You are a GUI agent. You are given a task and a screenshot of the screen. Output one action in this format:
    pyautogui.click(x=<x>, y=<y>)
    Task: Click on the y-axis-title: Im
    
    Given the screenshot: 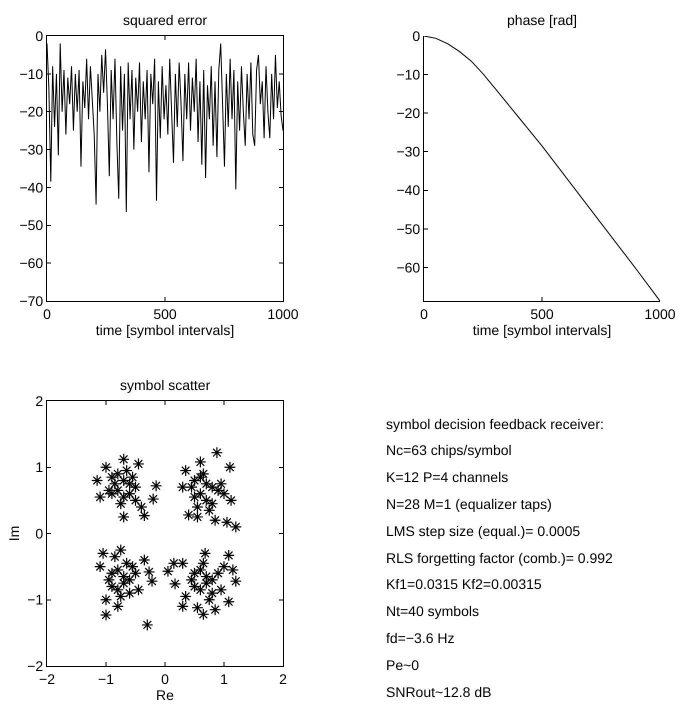 What is the action you would take?
    pyautogui.click(x=14, y=534)
    